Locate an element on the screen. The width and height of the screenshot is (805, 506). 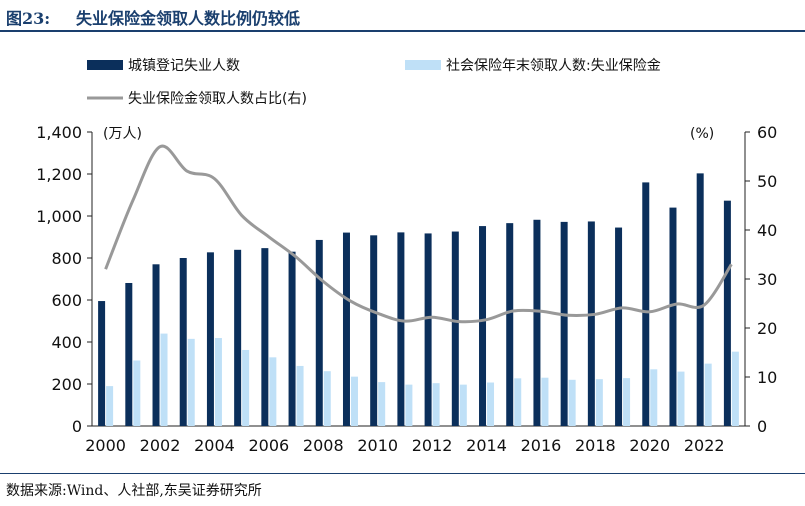
x-tick-label: 2006 is located at coordinates (268, 445).